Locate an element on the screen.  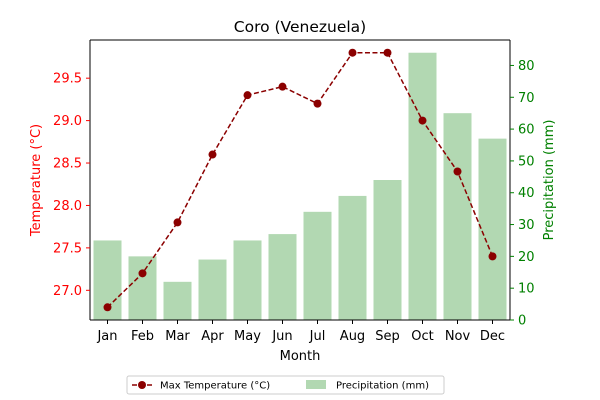
legend-frame is located at coordinates (285, 385).